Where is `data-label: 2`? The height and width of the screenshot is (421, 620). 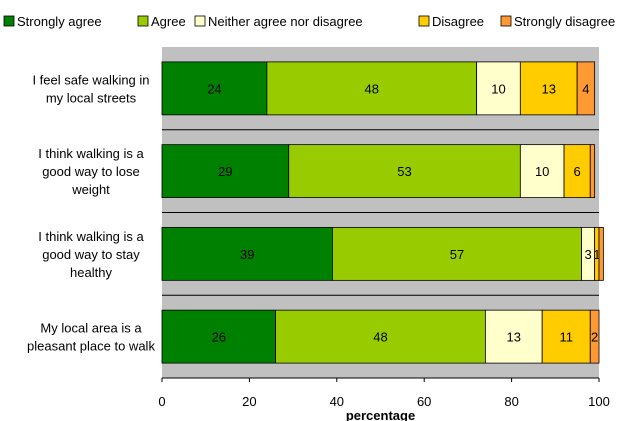 data-label: 2 is located at coordinates (594, 337).